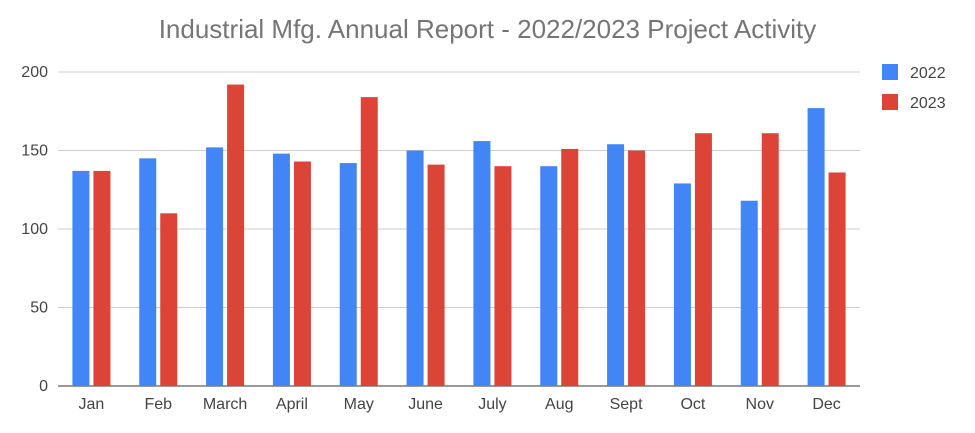 The image size is (975, 433). What do you see at coordinates (559, 404) in the screenshot?
I see `x-tick-label: Aug` at bounding box center [559, 404].